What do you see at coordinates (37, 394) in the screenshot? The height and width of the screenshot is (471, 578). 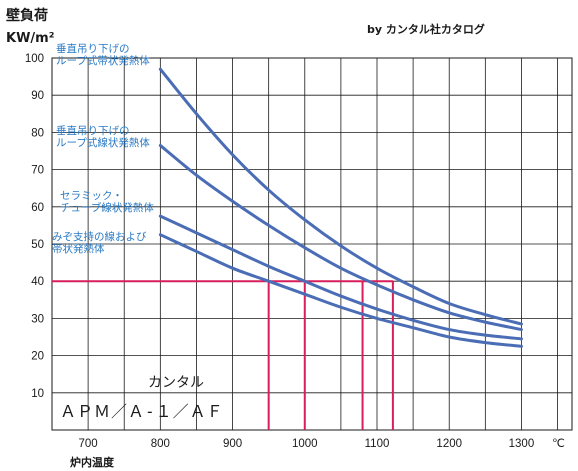 I see `y-tick-label: 10` at bounding box center [37, 394].